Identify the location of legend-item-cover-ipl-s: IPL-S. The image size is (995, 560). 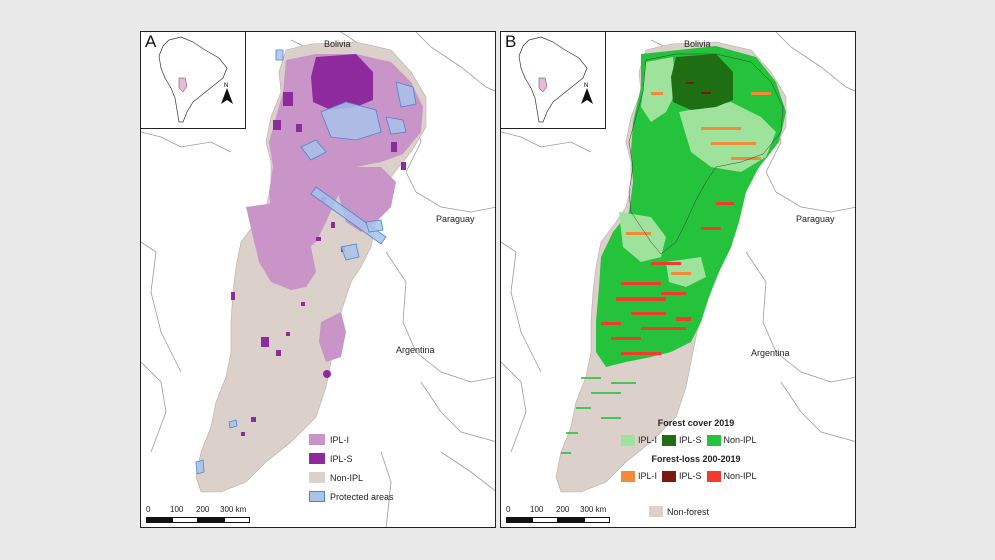
(682, 440).